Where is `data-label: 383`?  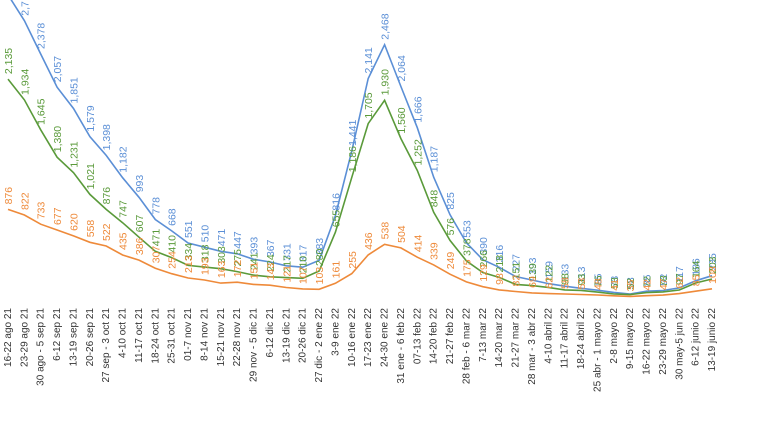 data-label: 383 is located at coordinates (320, 247).